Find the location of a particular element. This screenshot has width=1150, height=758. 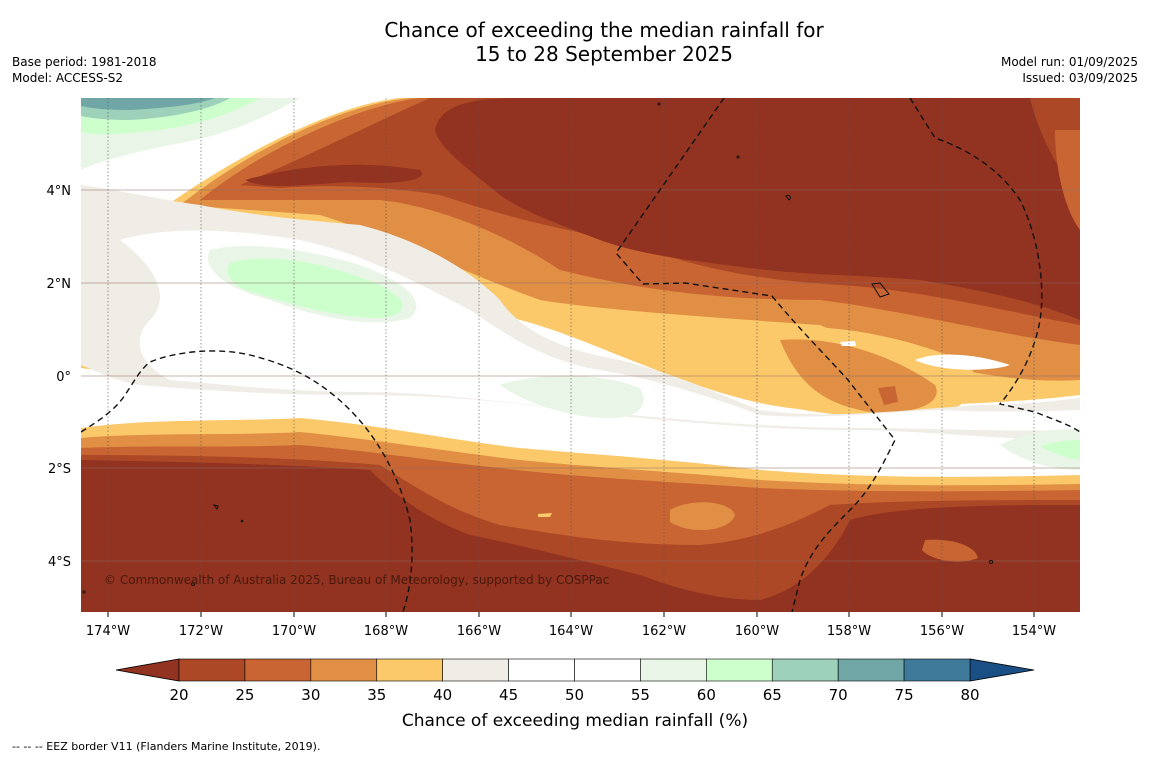

colorbar-tick-label: 30 is located at coordinates (310, 695).